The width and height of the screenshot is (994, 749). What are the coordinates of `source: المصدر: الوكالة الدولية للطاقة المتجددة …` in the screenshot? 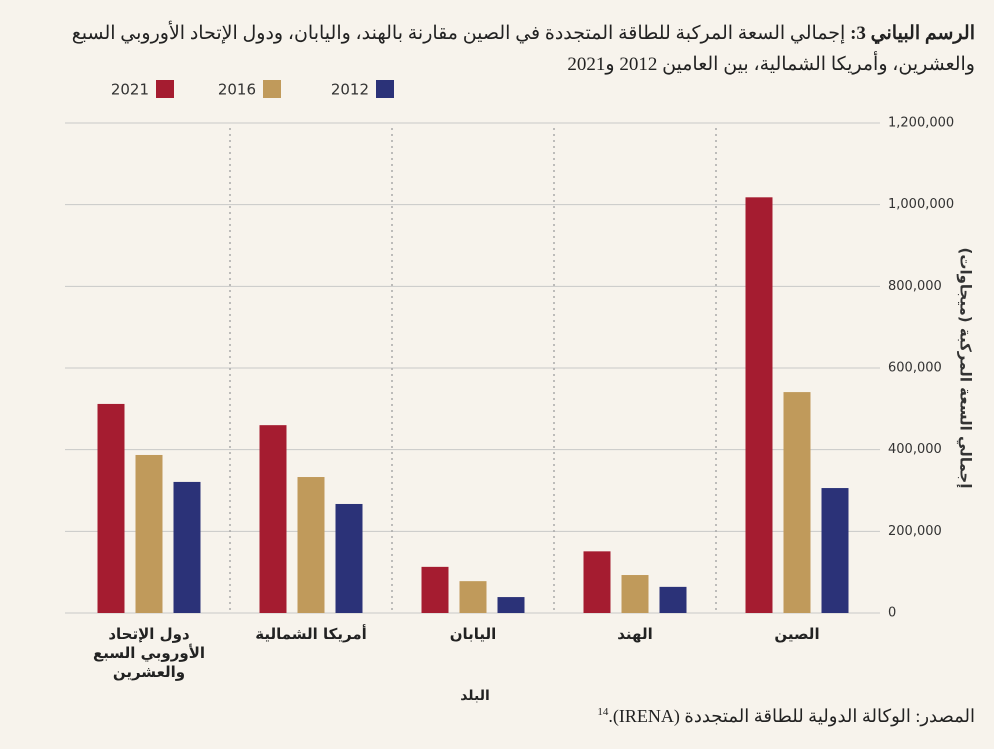 It's located at (786, 716).